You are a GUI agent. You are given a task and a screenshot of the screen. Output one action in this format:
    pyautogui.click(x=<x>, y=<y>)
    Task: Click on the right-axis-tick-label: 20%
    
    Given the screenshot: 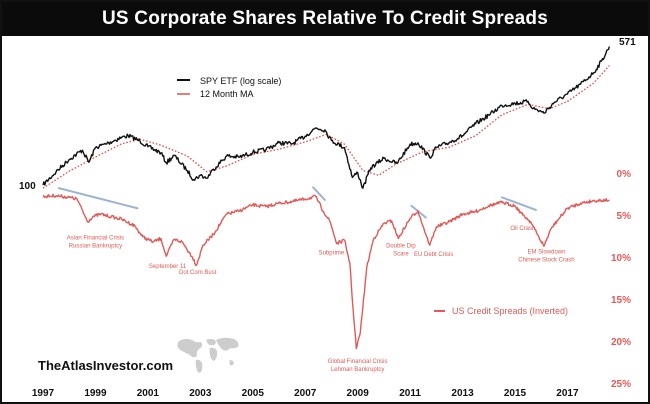 What is the action you would take?
    pyautogui.click(x=621, y=342)
    